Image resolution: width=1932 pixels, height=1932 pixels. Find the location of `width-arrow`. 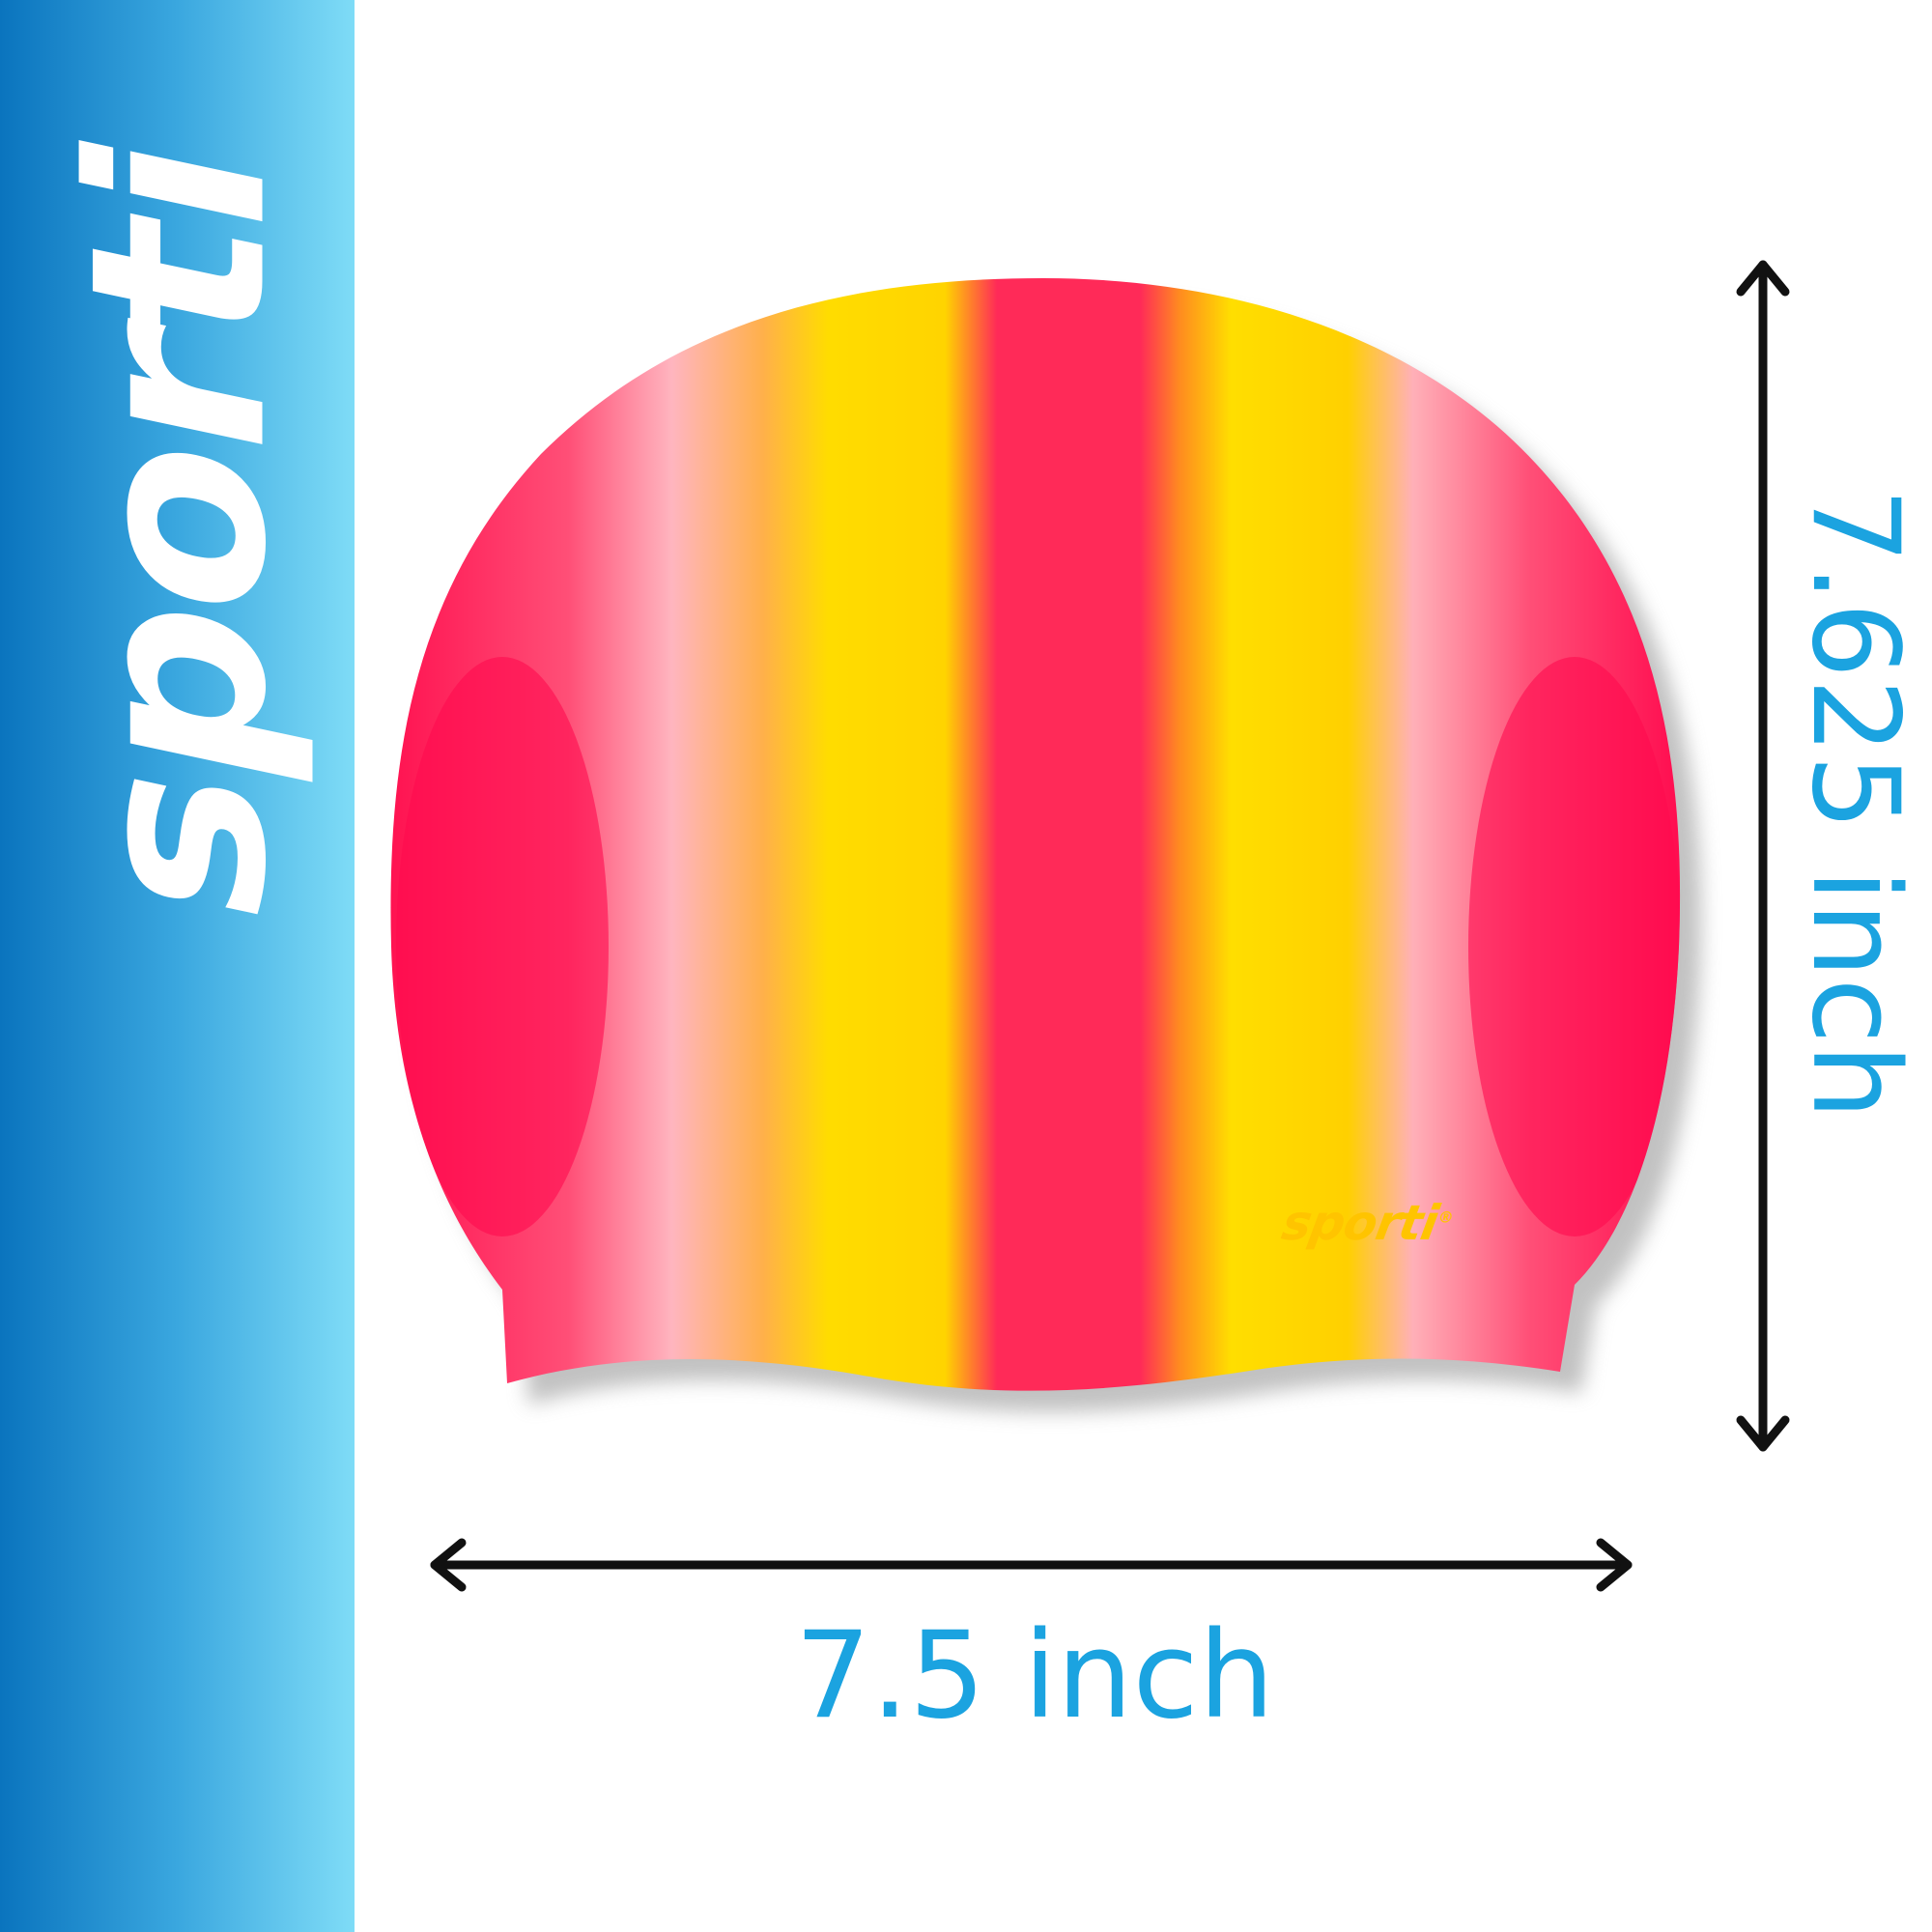

width-arrow is located at coordinates (1031, 1565).